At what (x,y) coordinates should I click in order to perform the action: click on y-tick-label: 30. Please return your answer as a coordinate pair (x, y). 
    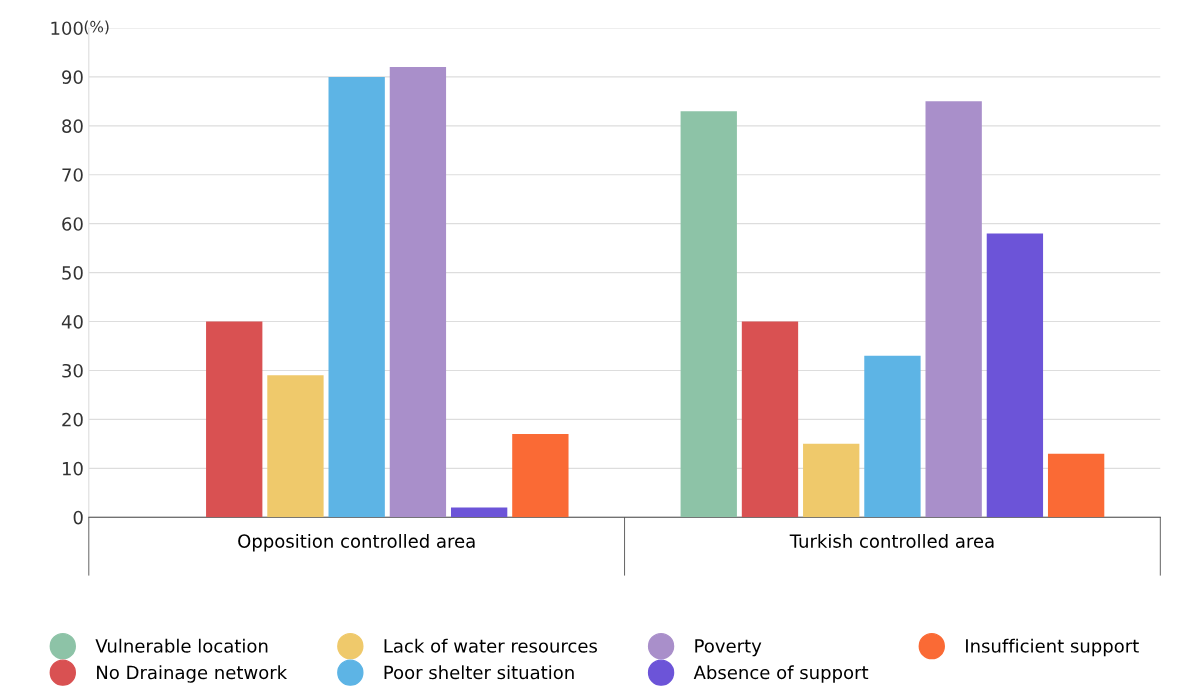
    Looking at the image, I should click on (72, 370).